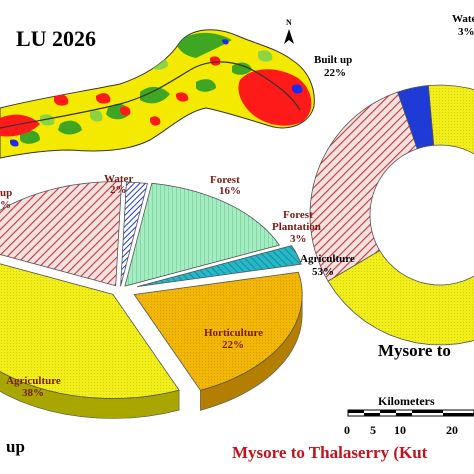 Image resolution: width=474 pixels, height=474 pixels. I want to click on pie-label-water: Water, so click(118, 179).